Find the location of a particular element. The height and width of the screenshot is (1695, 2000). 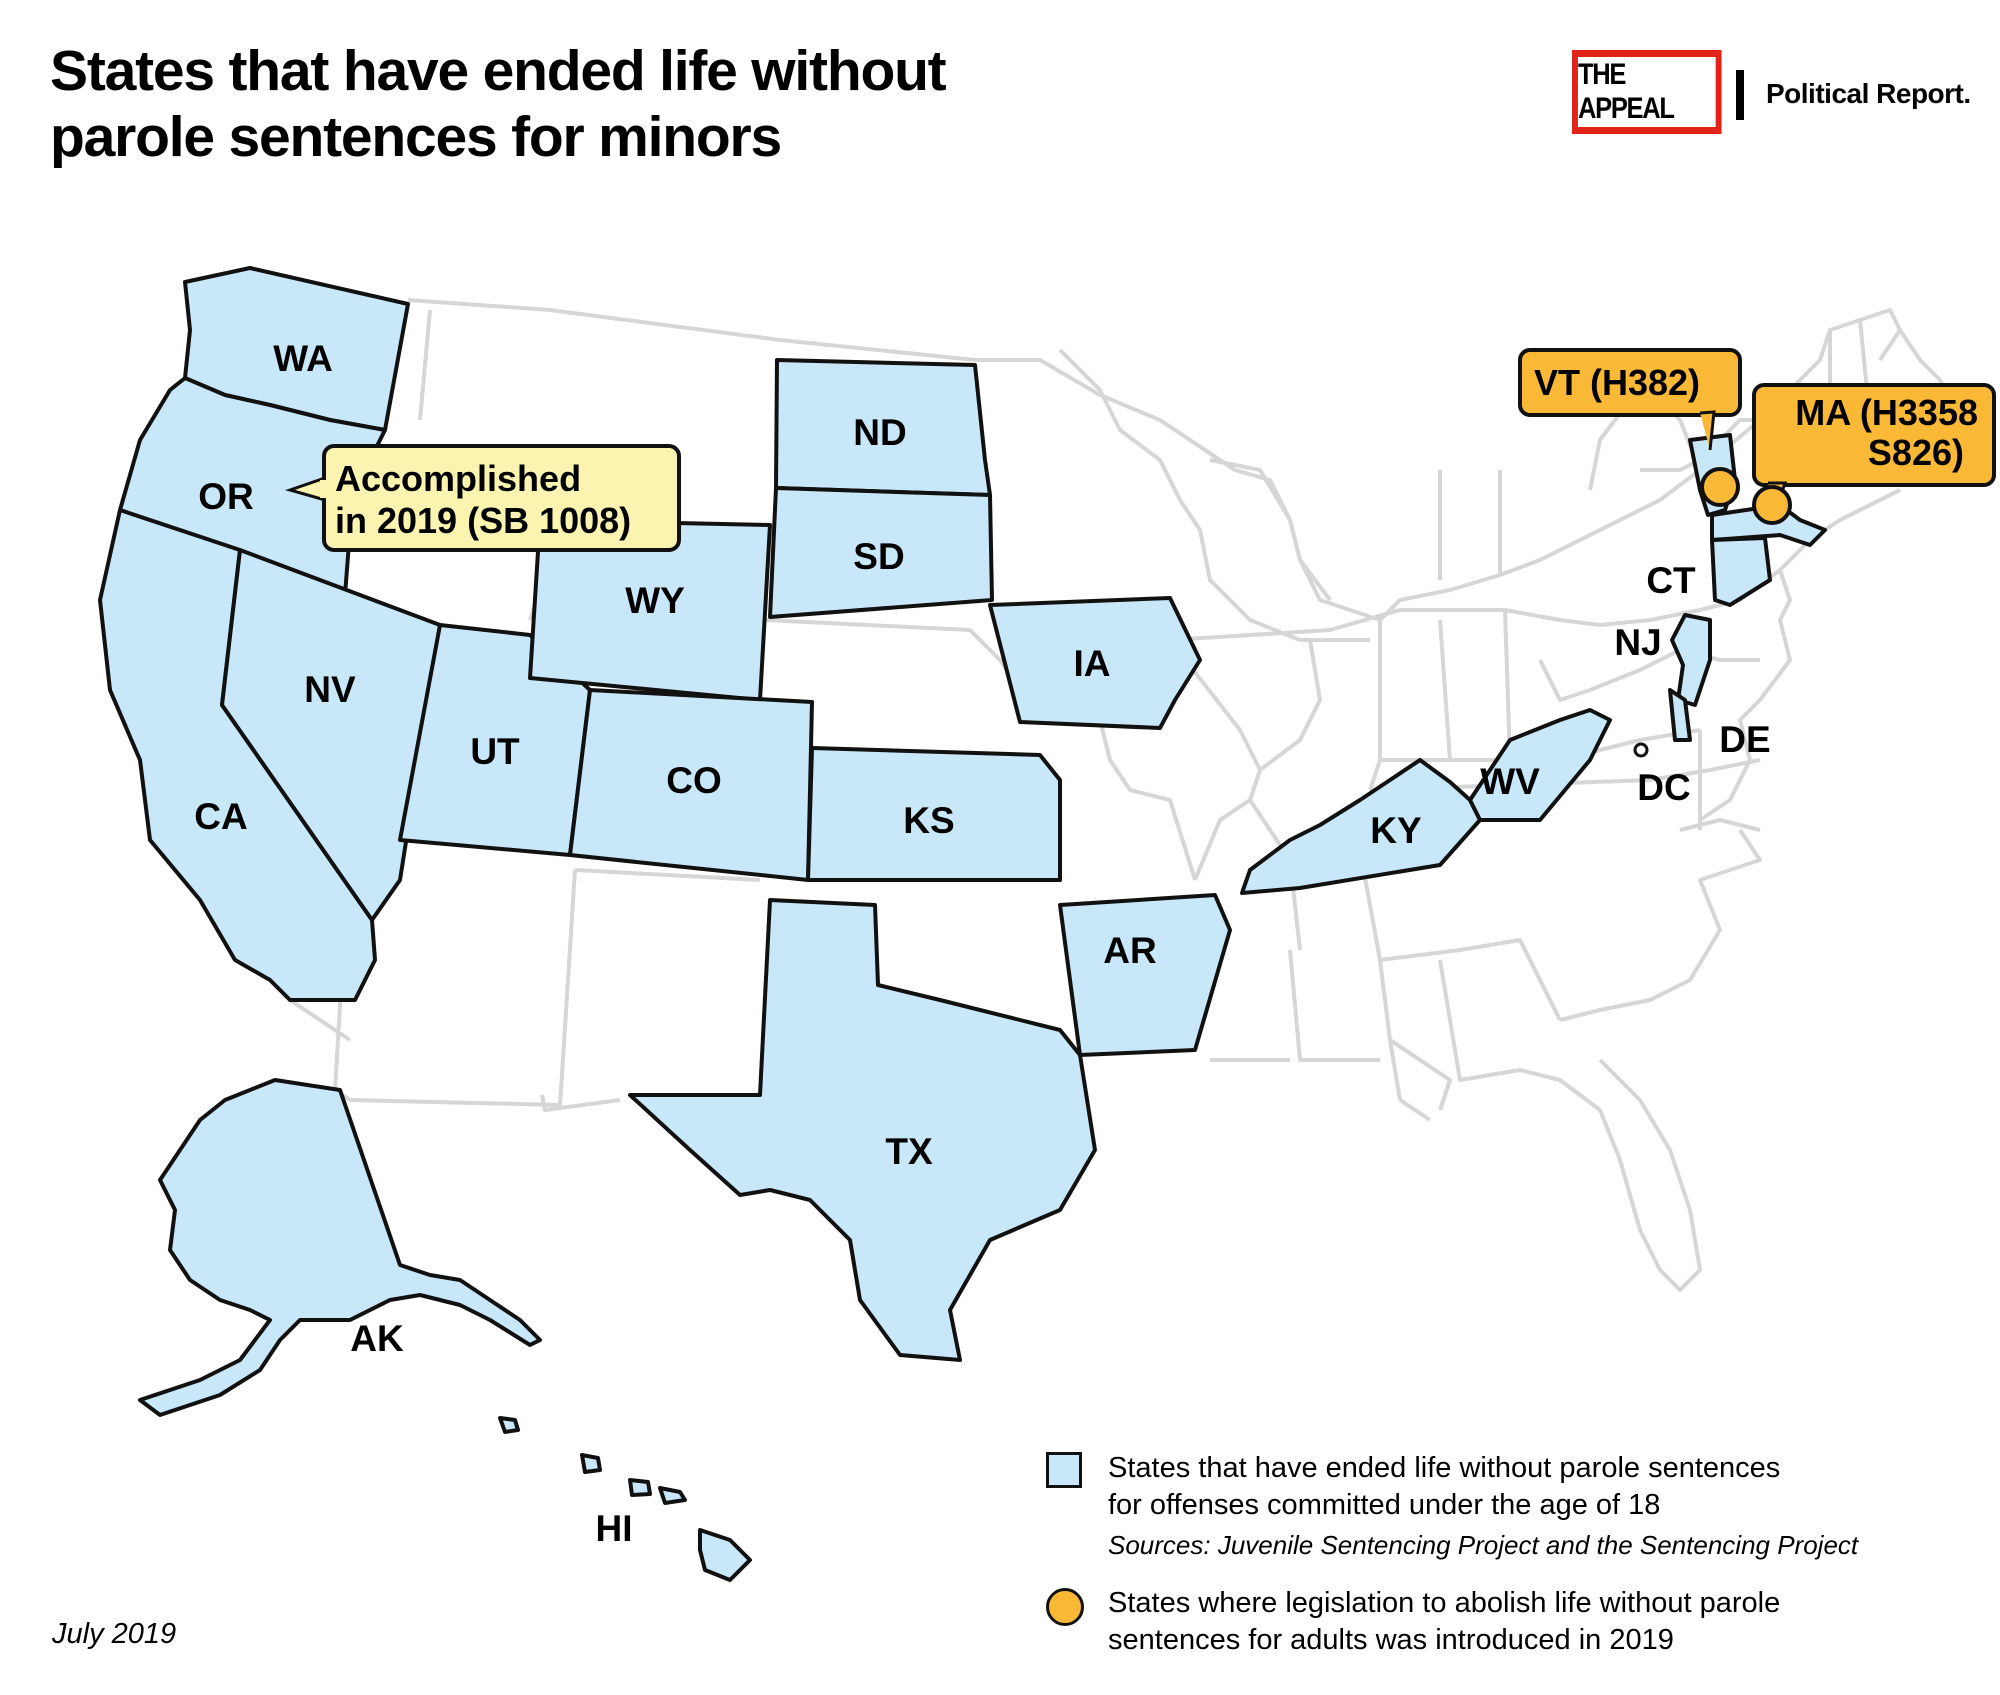

state-sd is located at coordinates (881, 552).